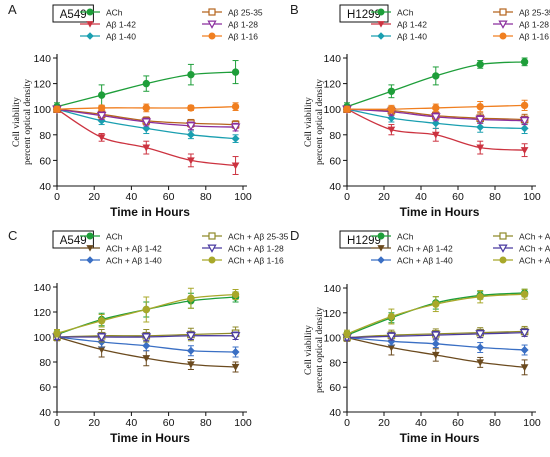 The height and width of the screenshot is (457, 550). I want to click on panel-d-y-tick-label-80: 80, so click(335, 363).